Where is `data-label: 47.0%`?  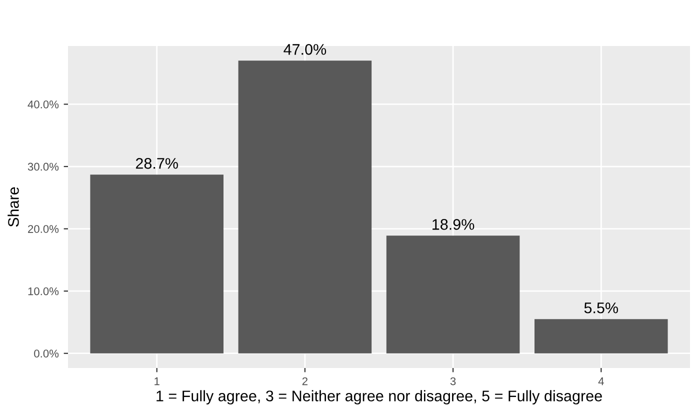
data-label: 47.0% is located at coordinates (305, 49).